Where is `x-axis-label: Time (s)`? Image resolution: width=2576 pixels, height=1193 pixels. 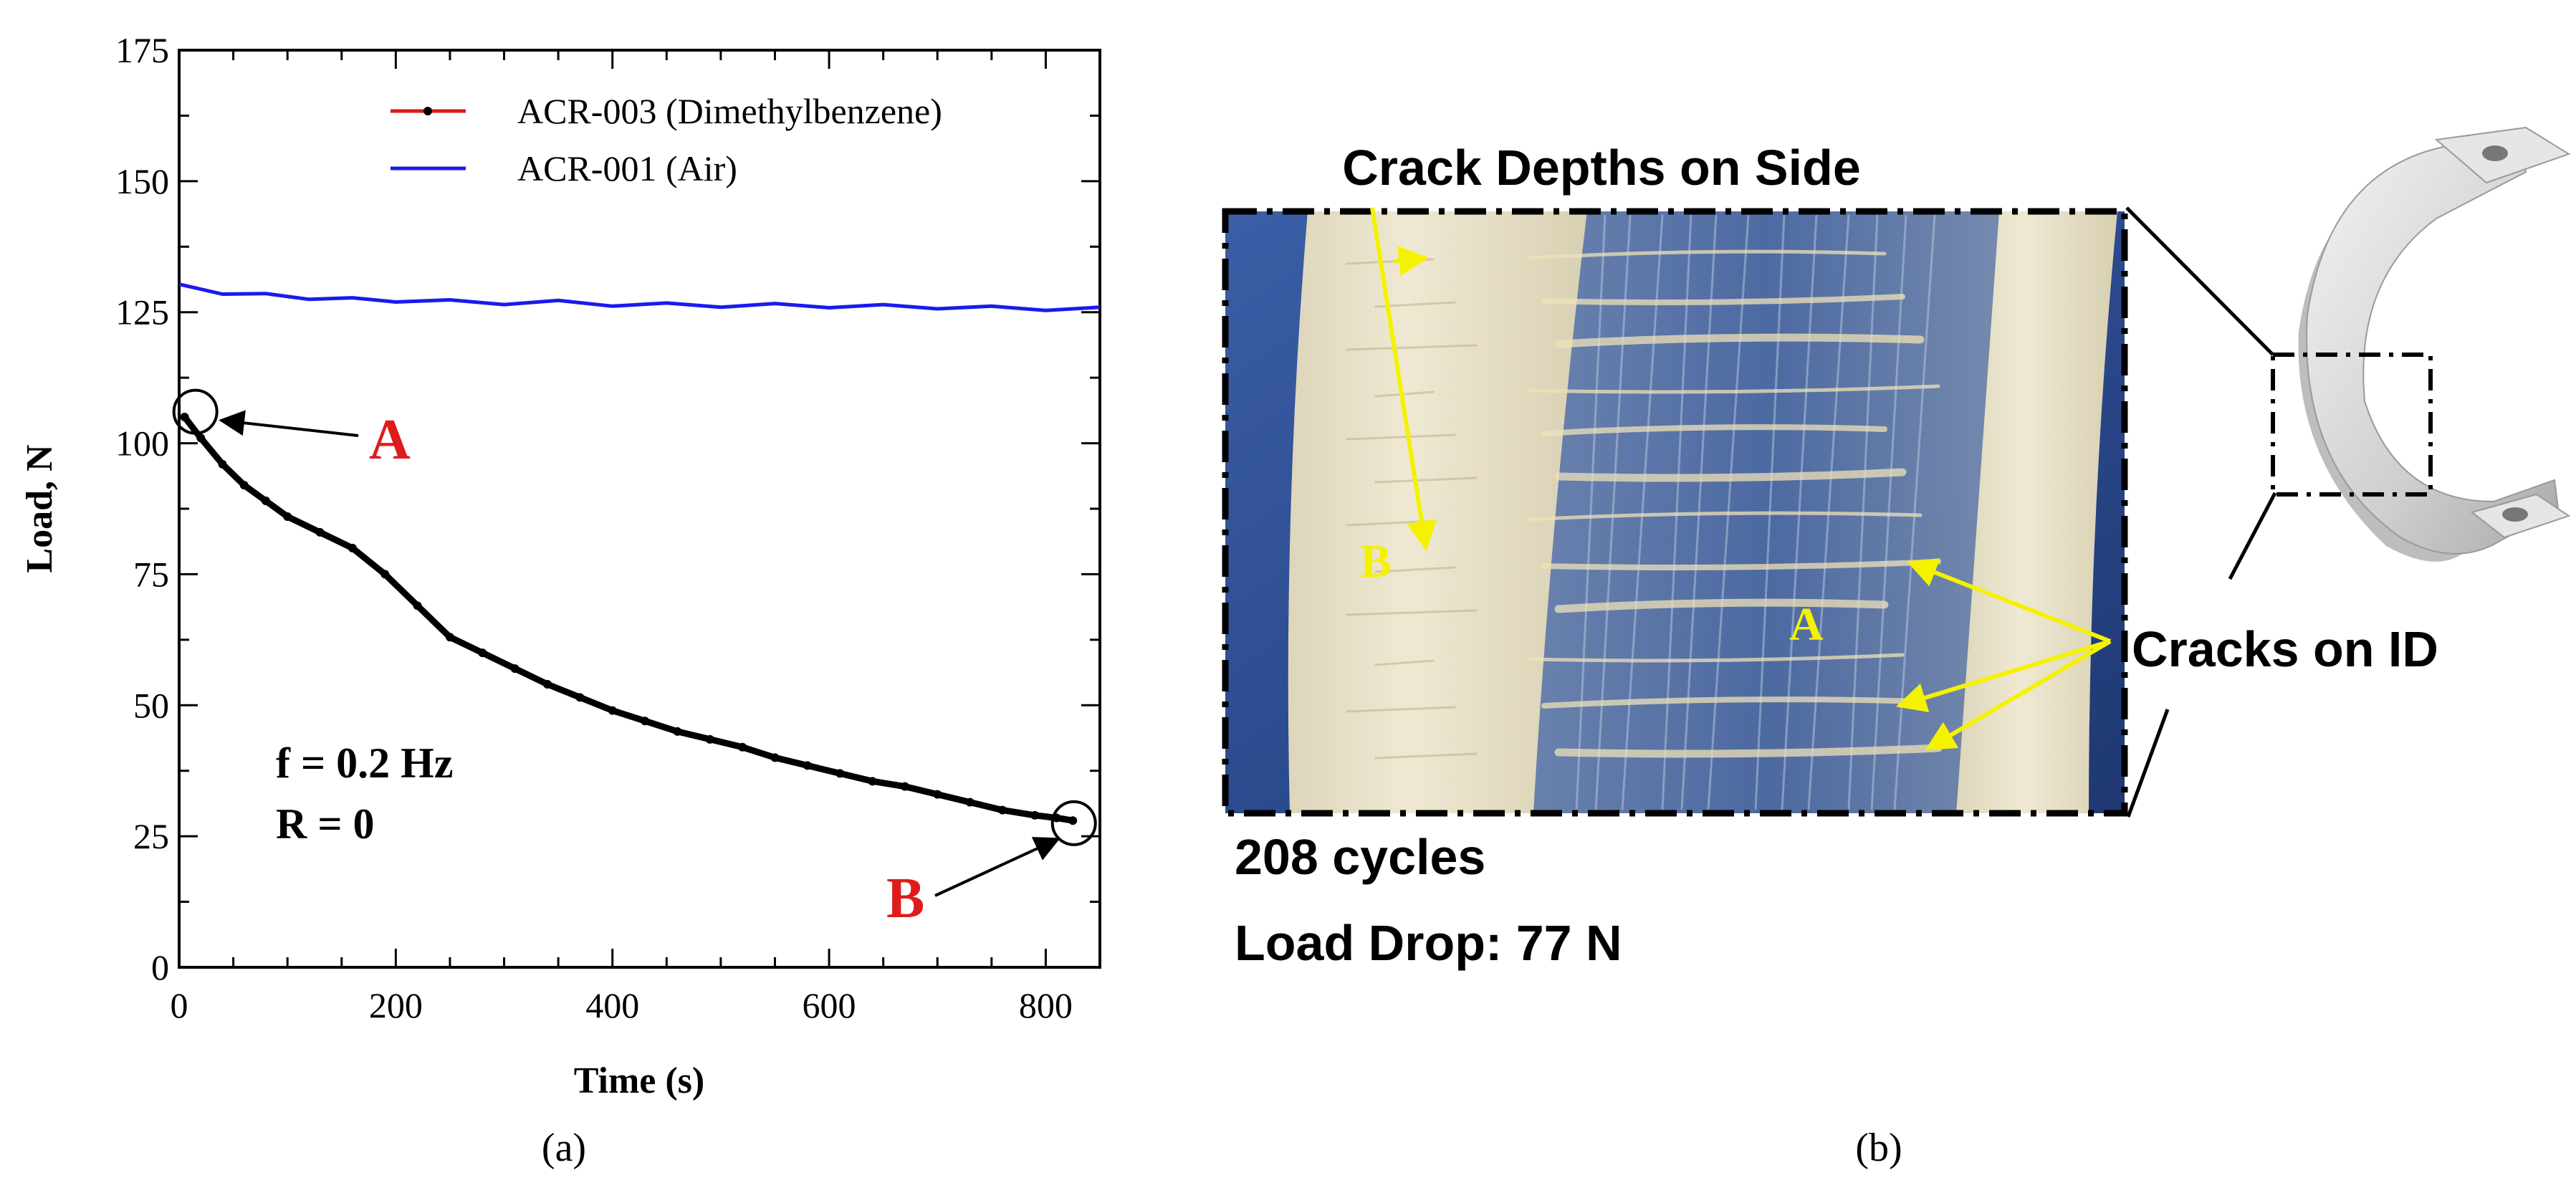 x-axis-label: Time (s) is located at coordinates (639, 1080).